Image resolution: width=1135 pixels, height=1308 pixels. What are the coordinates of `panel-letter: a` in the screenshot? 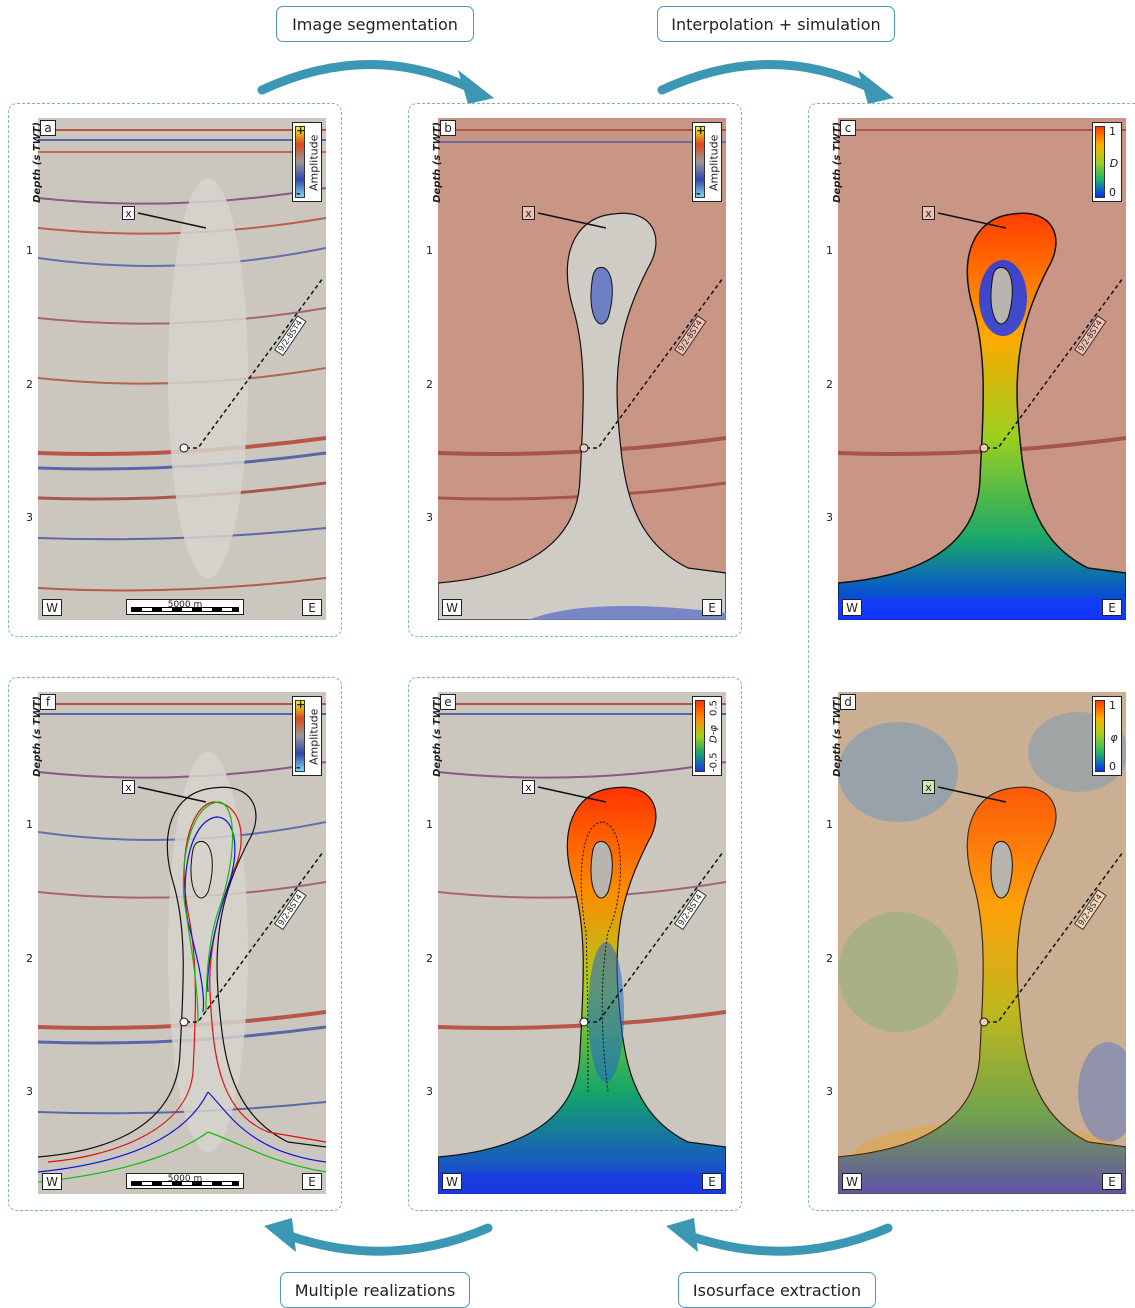 It's located at (48, 128).